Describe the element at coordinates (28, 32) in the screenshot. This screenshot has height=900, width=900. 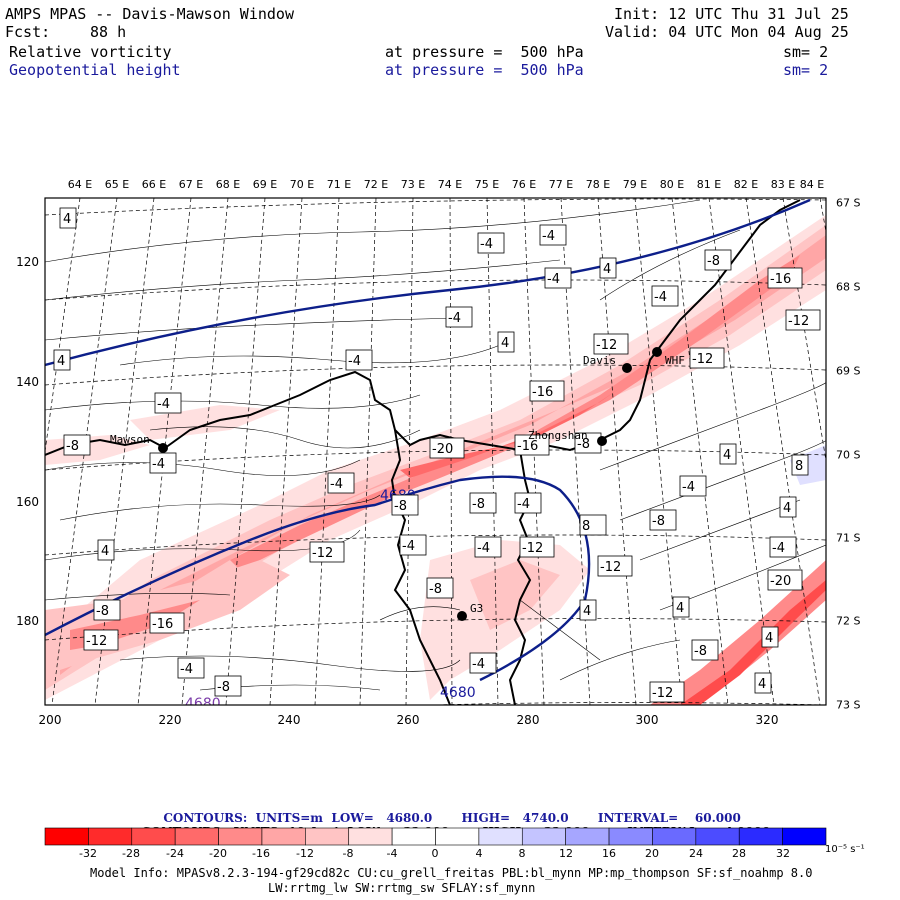
I see `forecast-label: Fcst:` at that location.